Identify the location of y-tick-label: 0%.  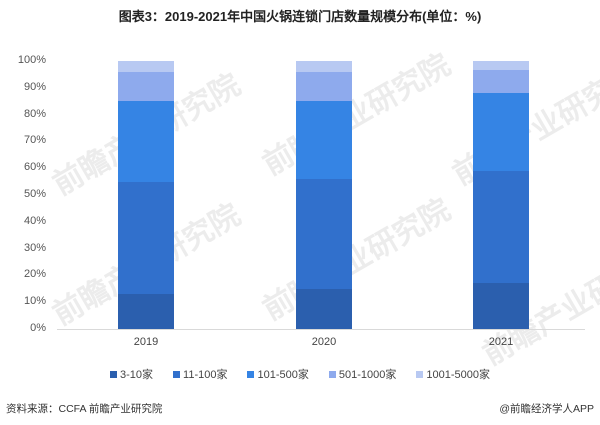
(38, 328).